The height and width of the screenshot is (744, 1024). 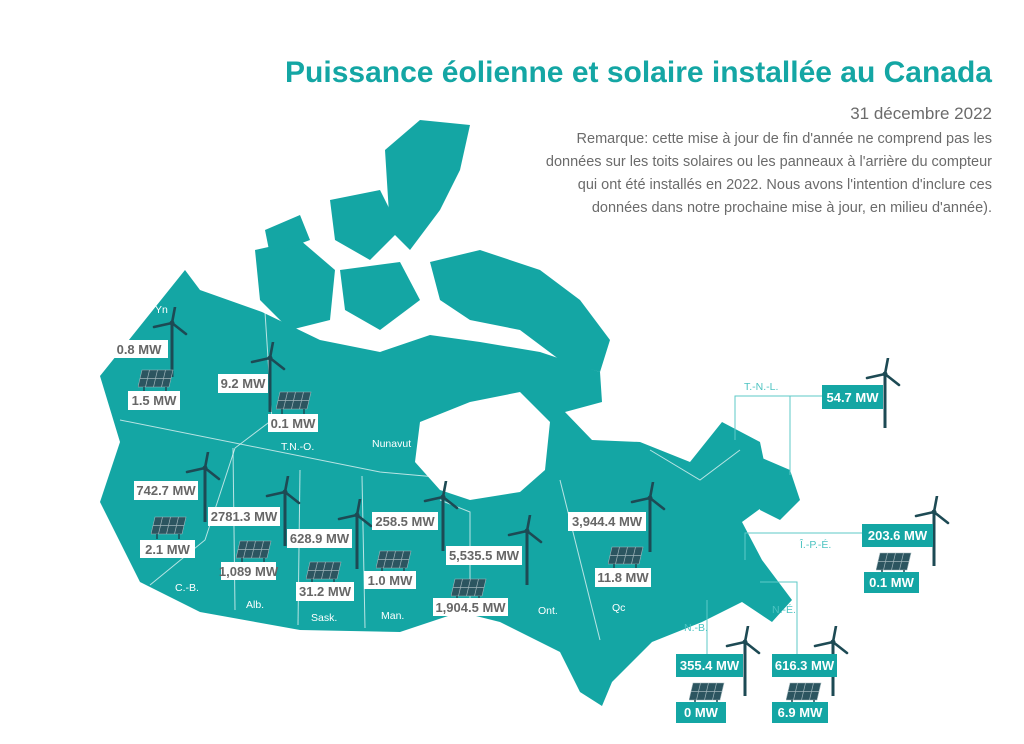 What do you see at coordinates (427, 185) in the screenshot?
I see `ellesmere-island` at bounding box center [427, 185].